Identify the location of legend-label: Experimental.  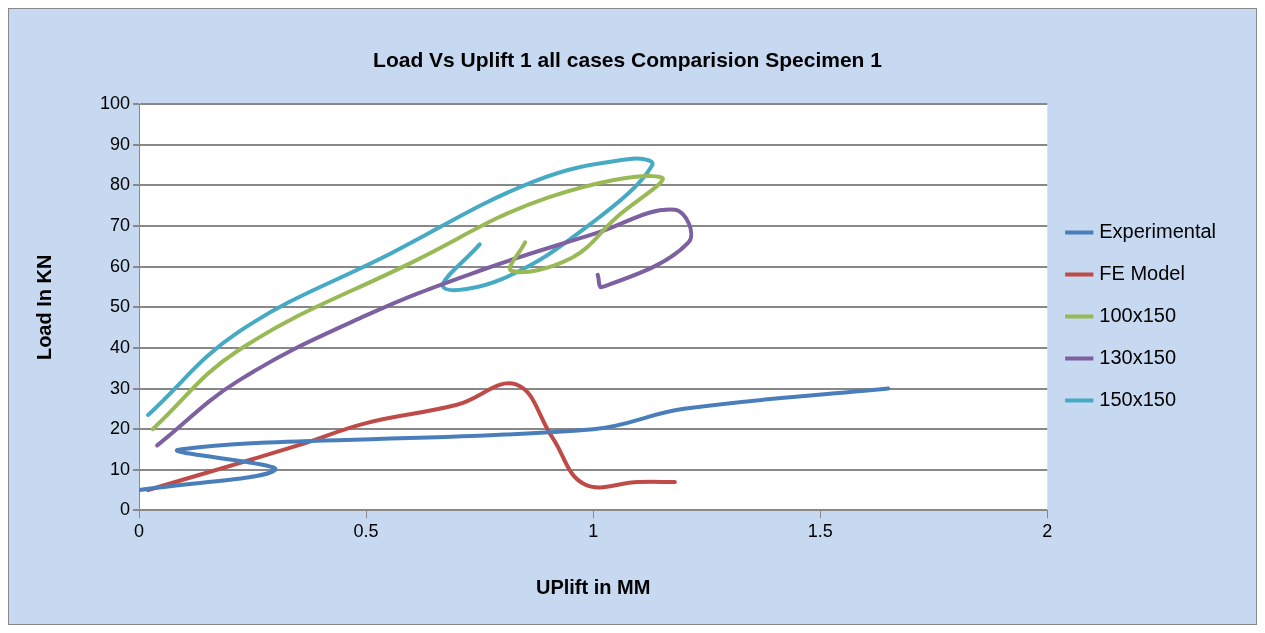
(1157, 231).